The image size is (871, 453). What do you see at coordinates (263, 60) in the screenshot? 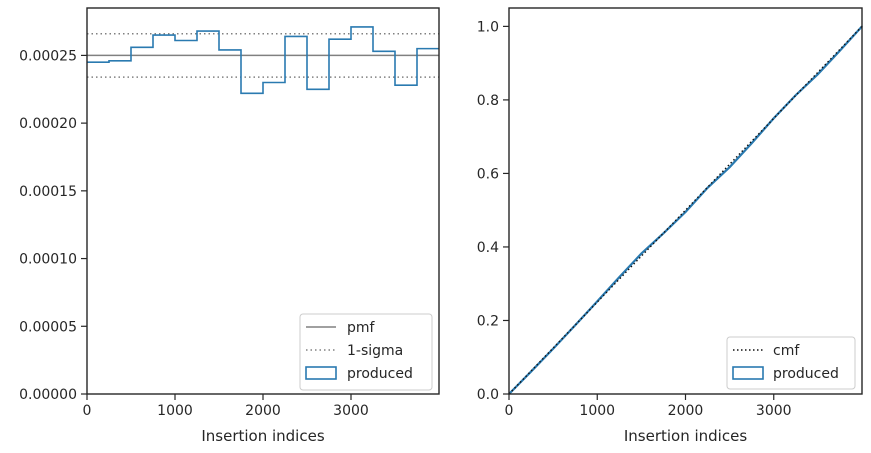
I see `produced-step-series` at bounding box center [263, 60].